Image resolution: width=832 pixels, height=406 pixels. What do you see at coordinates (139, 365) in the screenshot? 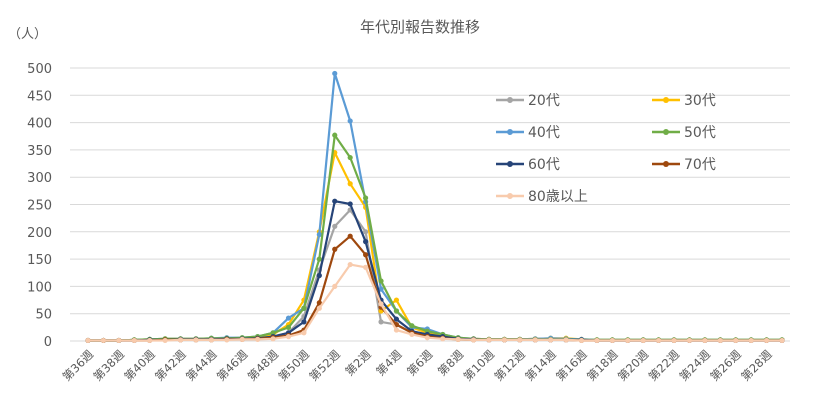
I see `x-tick-label: 第40週` at bounding box center [139, 365].